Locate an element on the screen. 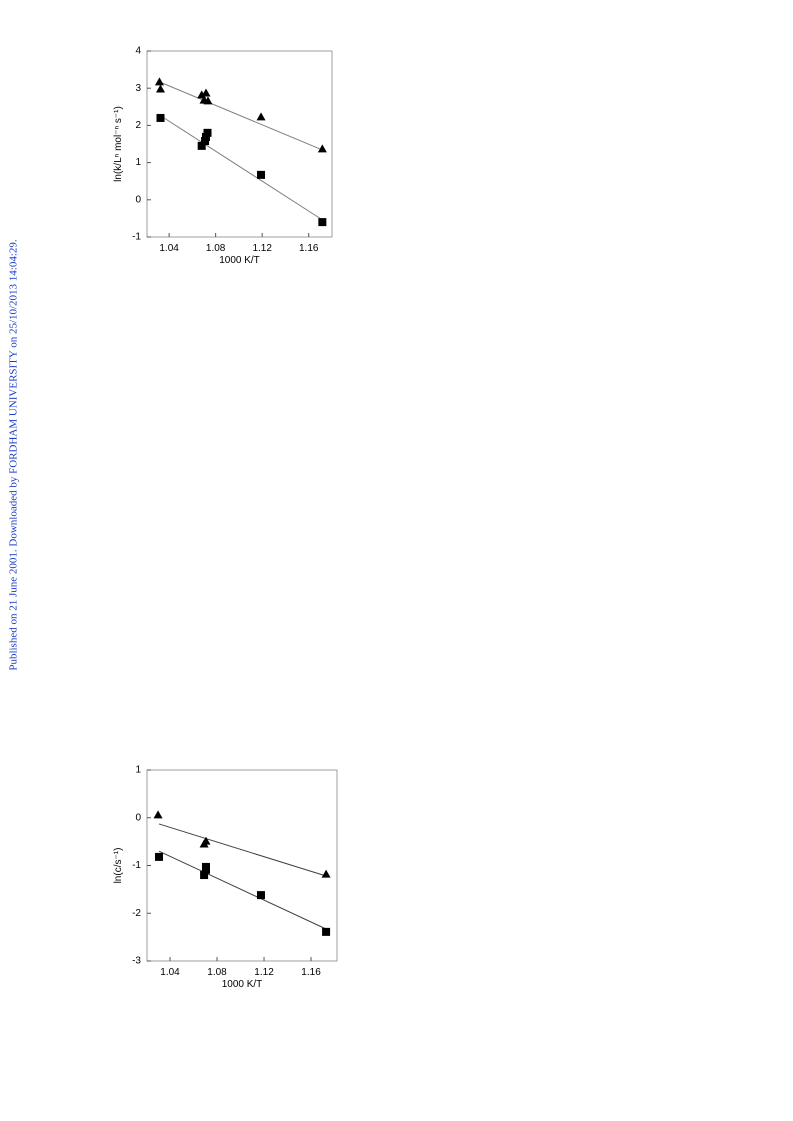 This screenshot has height=1121, width=793. y-tick-label: -3 is located at coordinates (136, 961).